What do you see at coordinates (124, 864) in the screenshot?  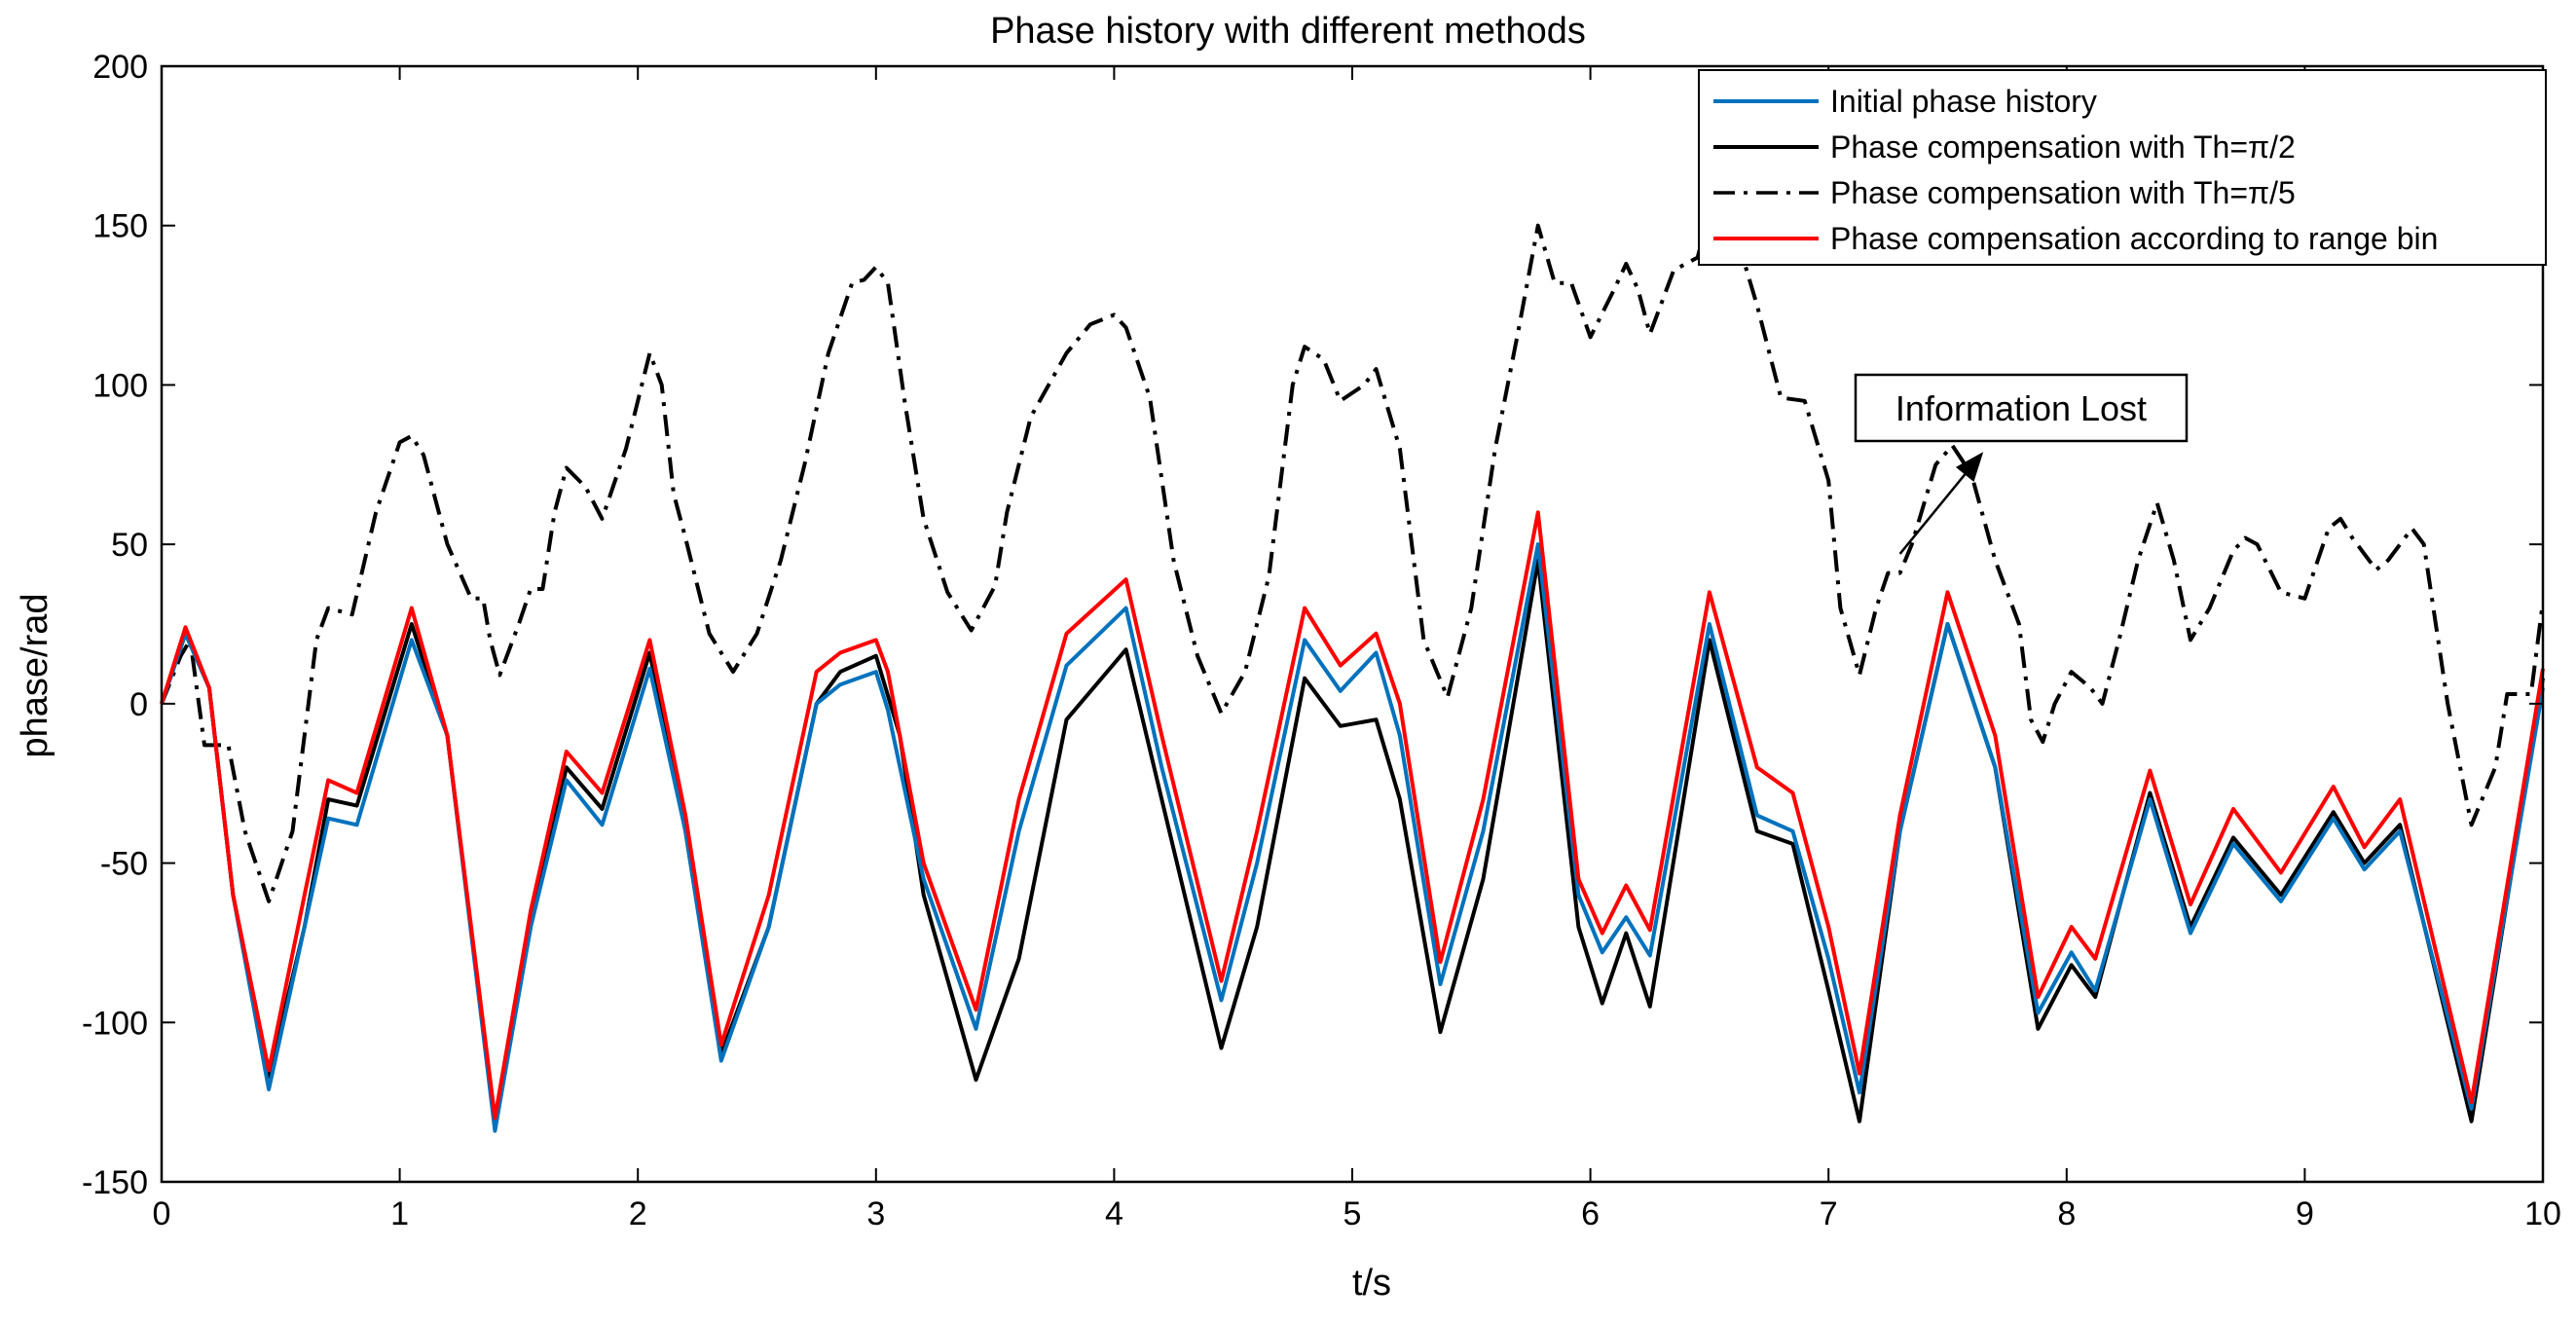 I see `y-tick-label: -50` at bounding box center [124, 864].